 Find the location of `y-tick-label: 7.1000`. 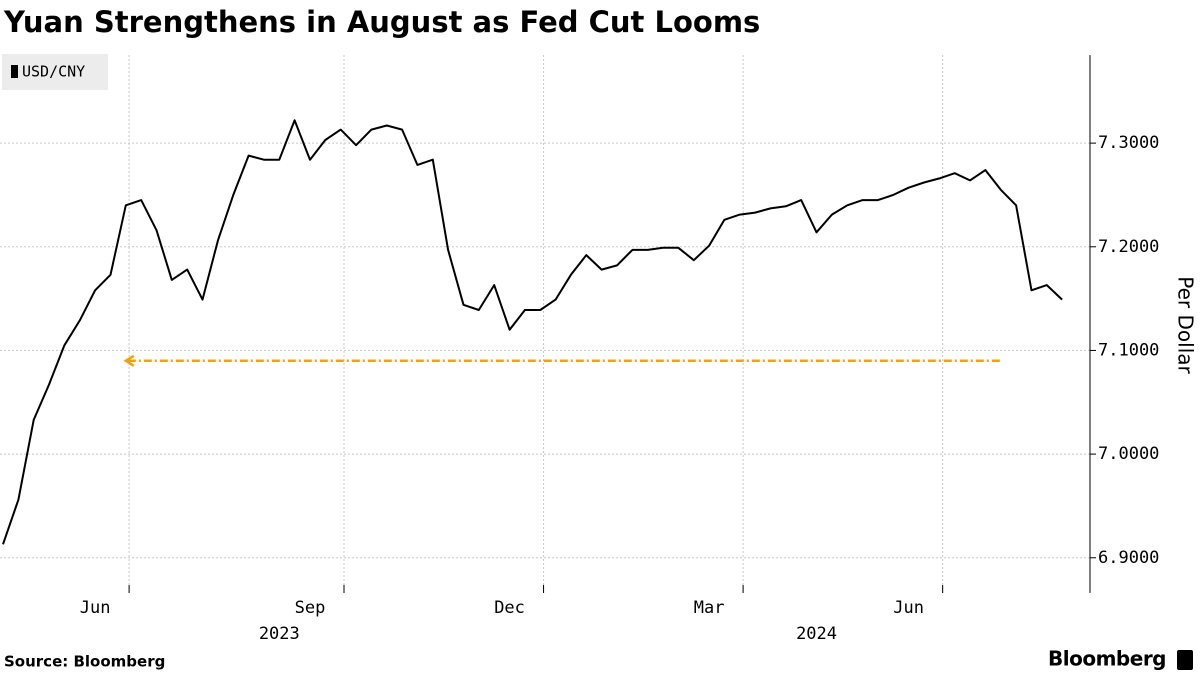

y-tick-label: 7.1000 is located at coordinates (1128, 350).